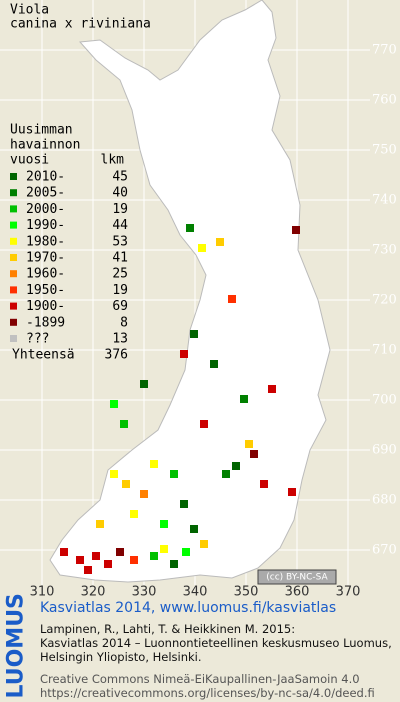 The height and width of the screenshot is (702, 400). Describe the element at coordinates (384, 100) in the screenshot. I see `y-label: 760` at that location.